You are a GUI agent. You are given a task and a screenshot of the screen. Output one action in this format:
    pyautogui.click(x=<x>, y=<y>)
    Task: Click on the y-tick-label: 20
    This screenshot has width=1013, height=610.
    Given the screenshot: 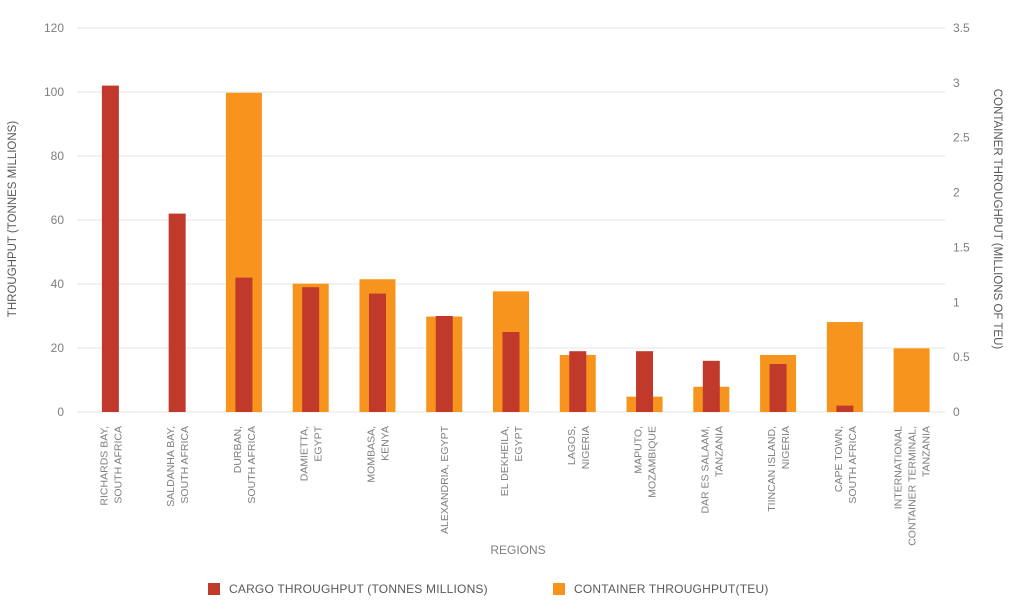 What is the action you would take?
    pyautogui.click(x=58, y=348)
    